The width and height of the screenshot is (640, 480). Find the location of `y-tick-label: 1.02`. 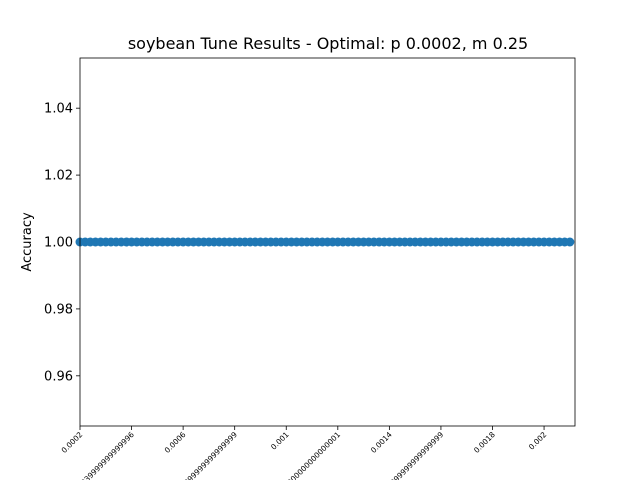

y-tick-label: 1.02 is located at coordinates (58, 176).